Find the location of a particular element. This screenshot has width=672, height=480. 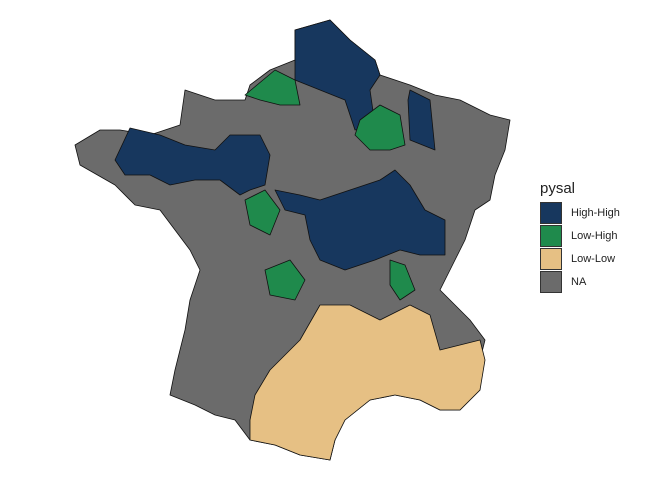

legend-label: NA is located at coordinates (579, 281).